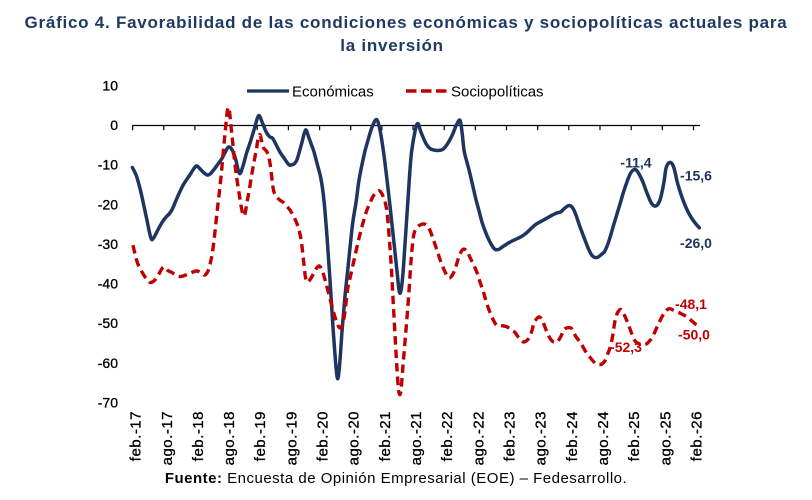  What do you see at coordinates (108, 204) in the screenshot?
I see `svg-text: -20` at bounding box center [108, 204].